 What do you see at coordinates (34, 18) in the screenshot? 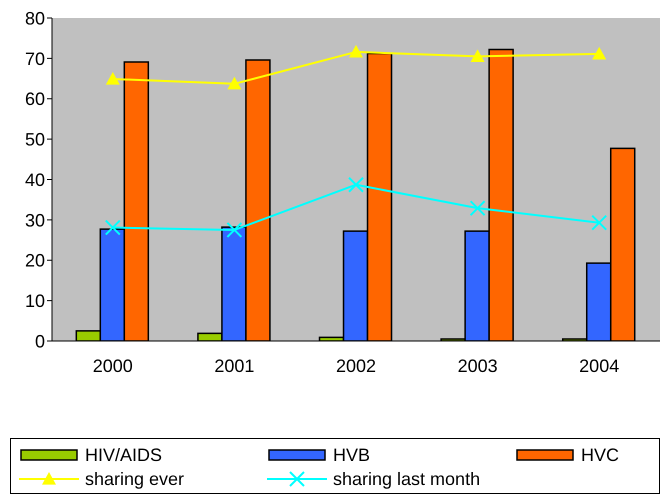
I see `y-tick-label: 80` at bounding box center [34, 18].